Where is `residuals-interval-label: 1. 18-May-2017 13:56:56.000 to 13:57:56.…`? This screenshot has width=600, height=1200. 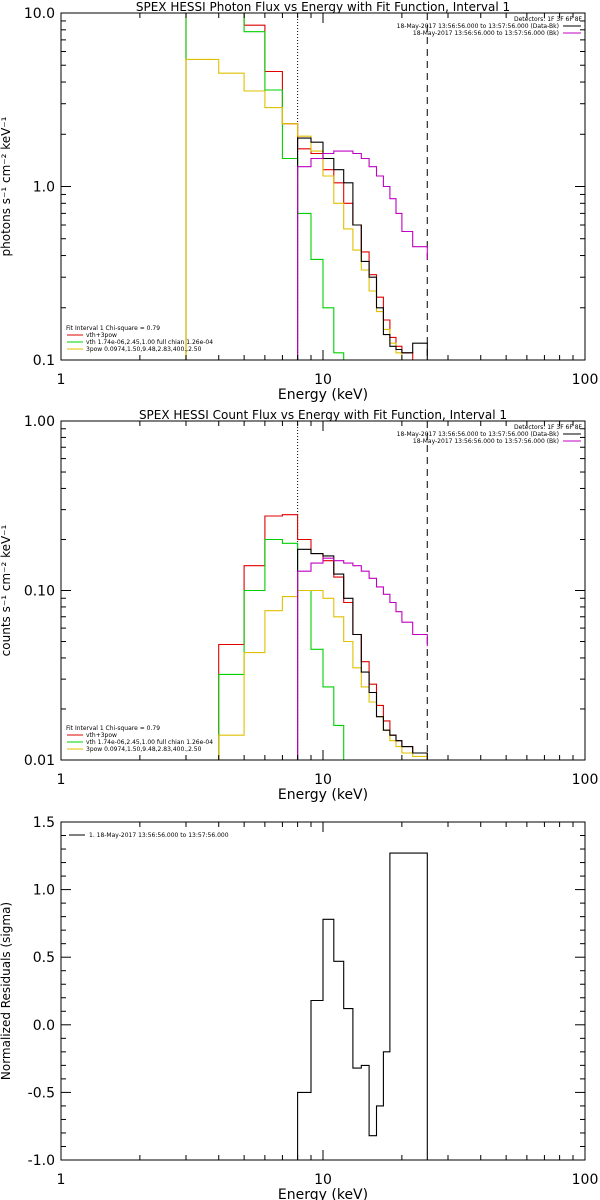
residuals-interval-label: 1. 18-May-2017 13:56:56.000 to 13:57:56.… is located at coordinates (159, 835).